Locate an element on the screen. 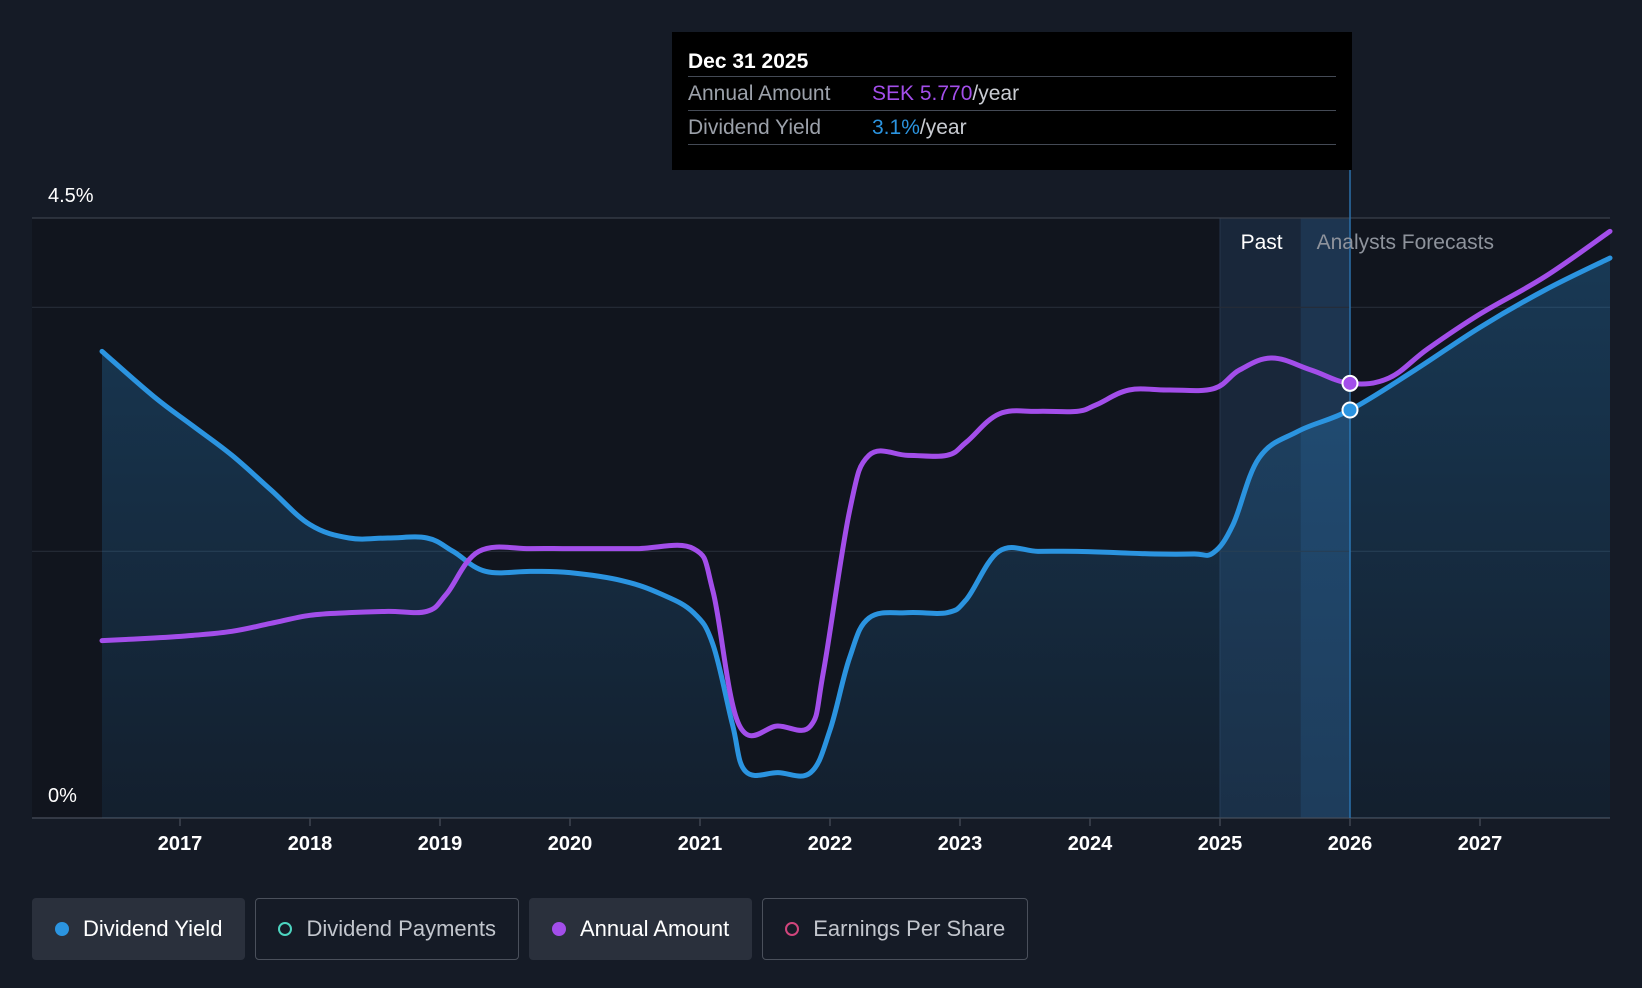 This screenshot has width=1642, height=988. x-tick-label: 2024 is located at coordinates (1090, 844).